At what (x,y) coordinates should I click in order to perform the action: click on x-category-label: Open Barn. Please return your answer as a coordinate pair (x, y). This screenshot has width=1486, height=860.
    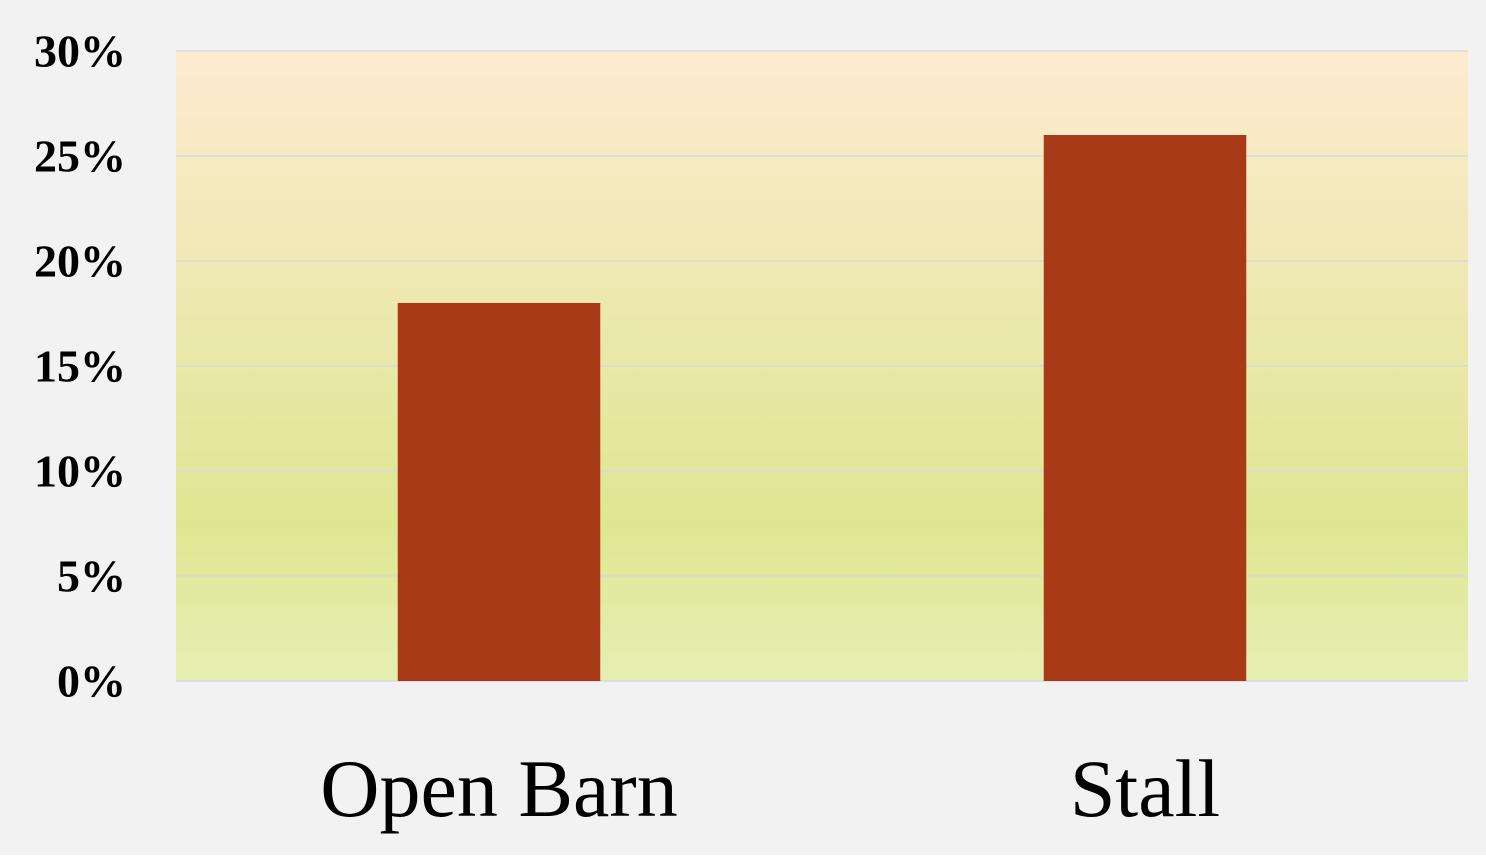
    Looking at the image, I should click on (499, 788).